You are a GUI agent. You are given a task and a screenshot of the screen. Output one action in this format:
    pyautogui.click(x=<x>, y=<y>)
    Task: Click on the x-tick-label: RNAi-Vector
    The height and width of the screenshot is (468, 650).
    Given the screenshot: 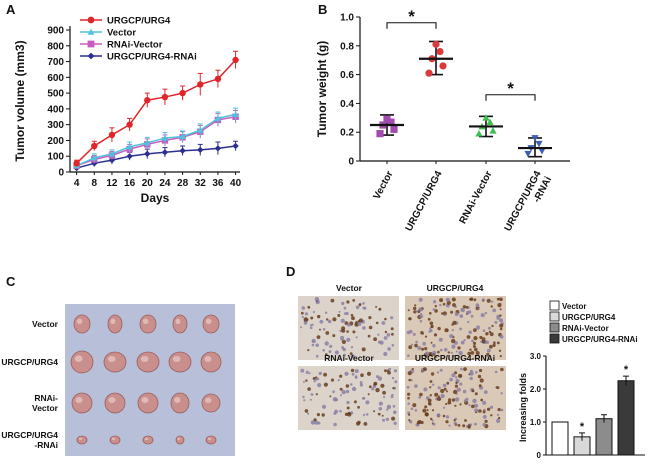 What is the action you would take?
    pyautogui.click(x=476, y=197)
    